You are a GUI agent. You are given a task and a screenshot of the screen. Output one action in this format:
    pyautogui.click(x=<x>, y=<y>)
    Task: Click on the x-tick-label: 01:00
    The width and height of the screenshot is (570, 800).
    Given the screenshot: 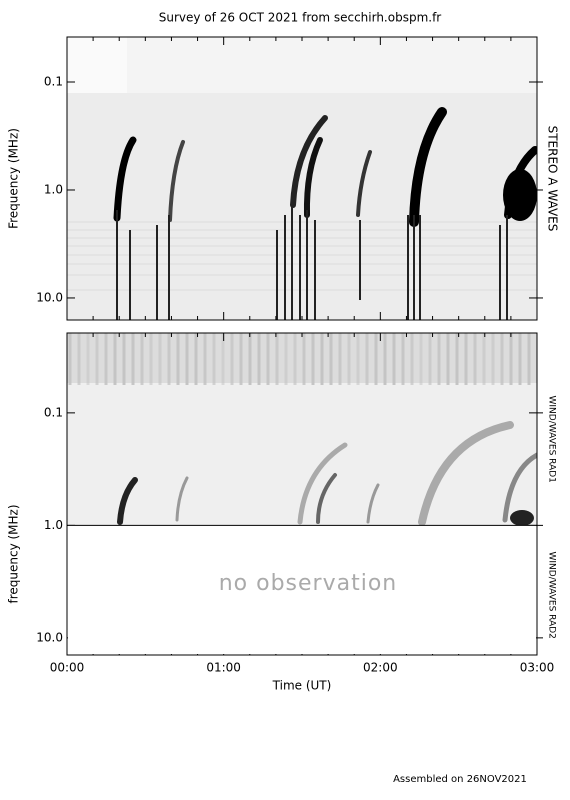 What is the action you would take?
    pyautogui.click(x=223, y=668)
    